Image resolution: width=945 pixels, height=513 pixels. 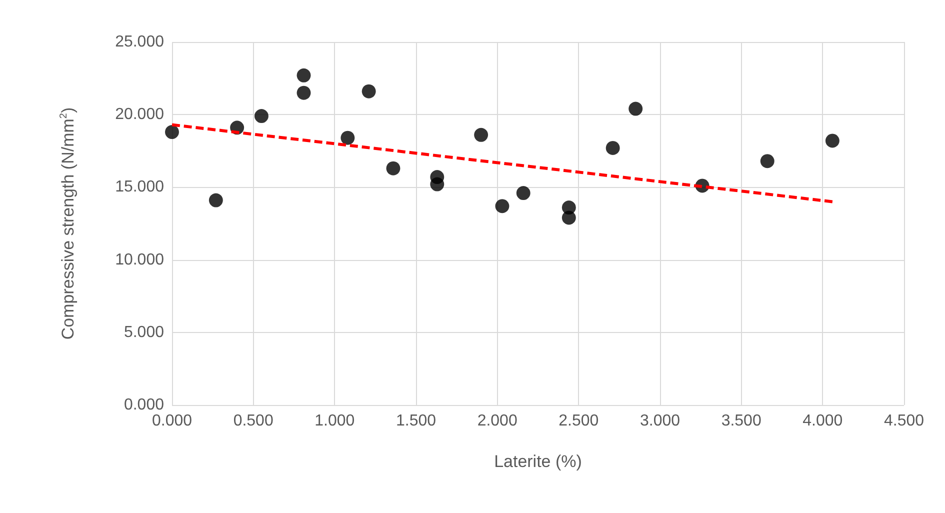 What do you see at coordinates (416, 421) in the screenshot?
I see `x-tick-label: 1.500` at bounding box center [416, 421].